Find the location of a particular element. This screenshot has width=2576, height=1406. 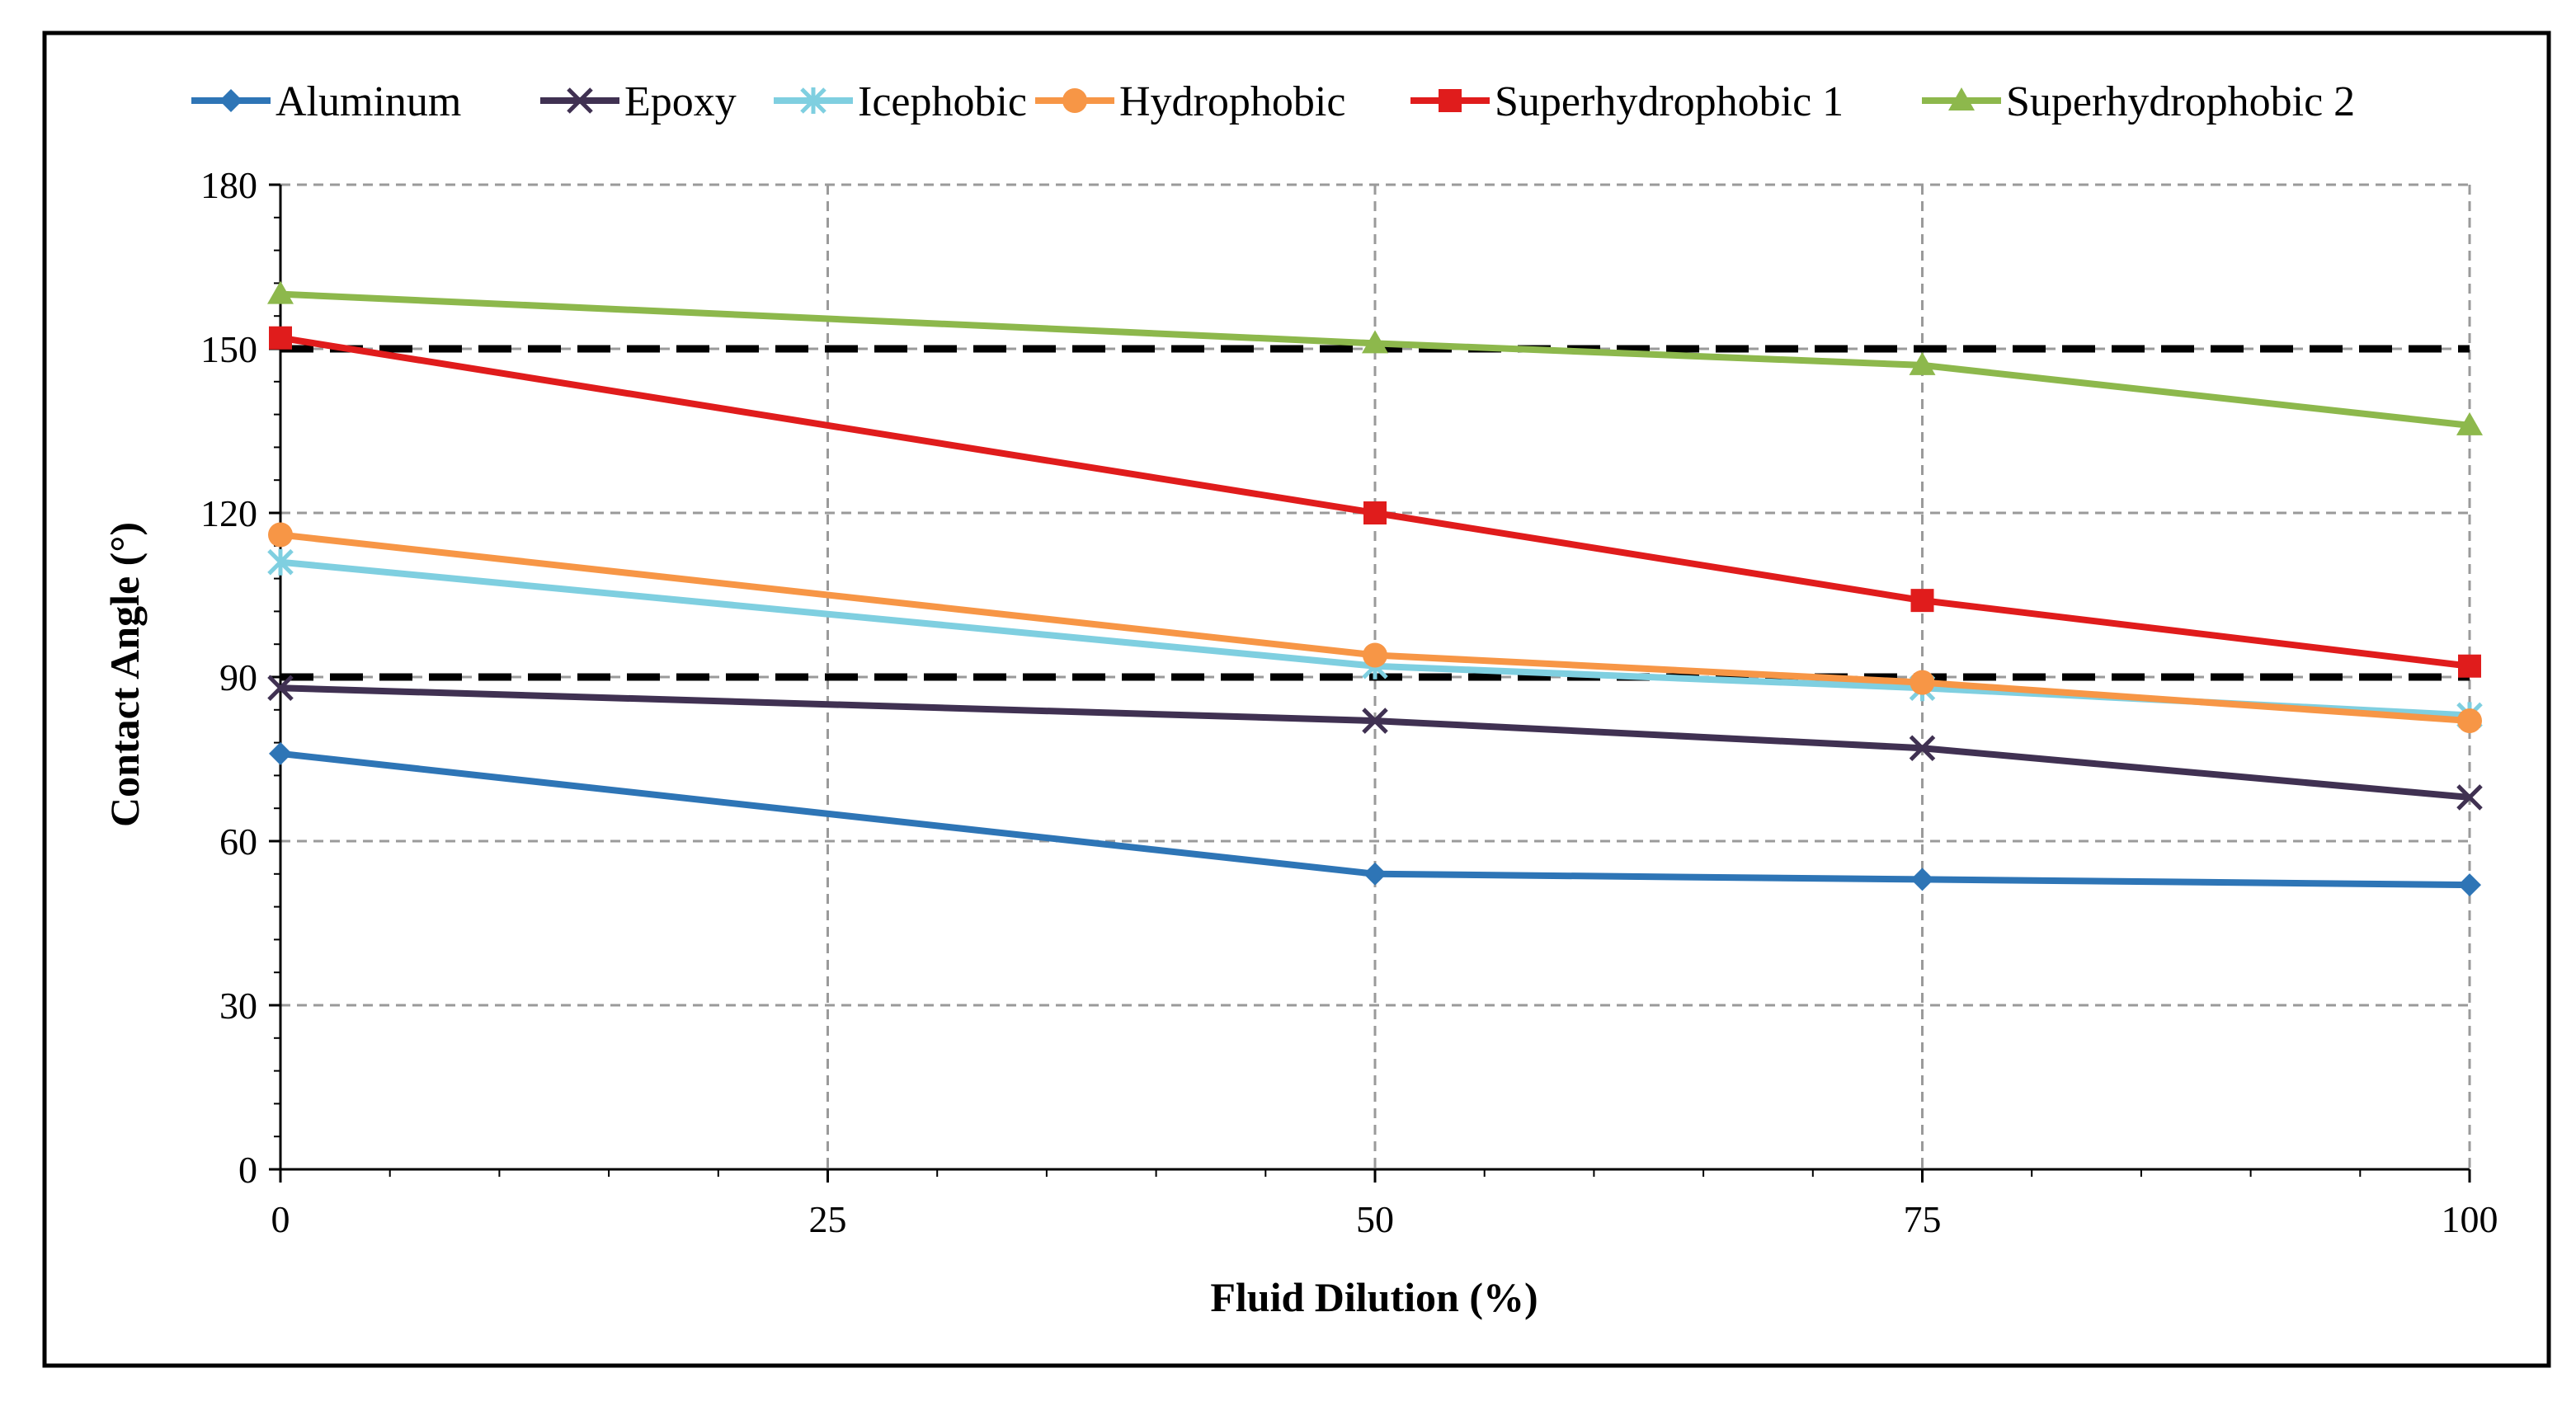

series-aluminum is located at coordinates (1375, 819).